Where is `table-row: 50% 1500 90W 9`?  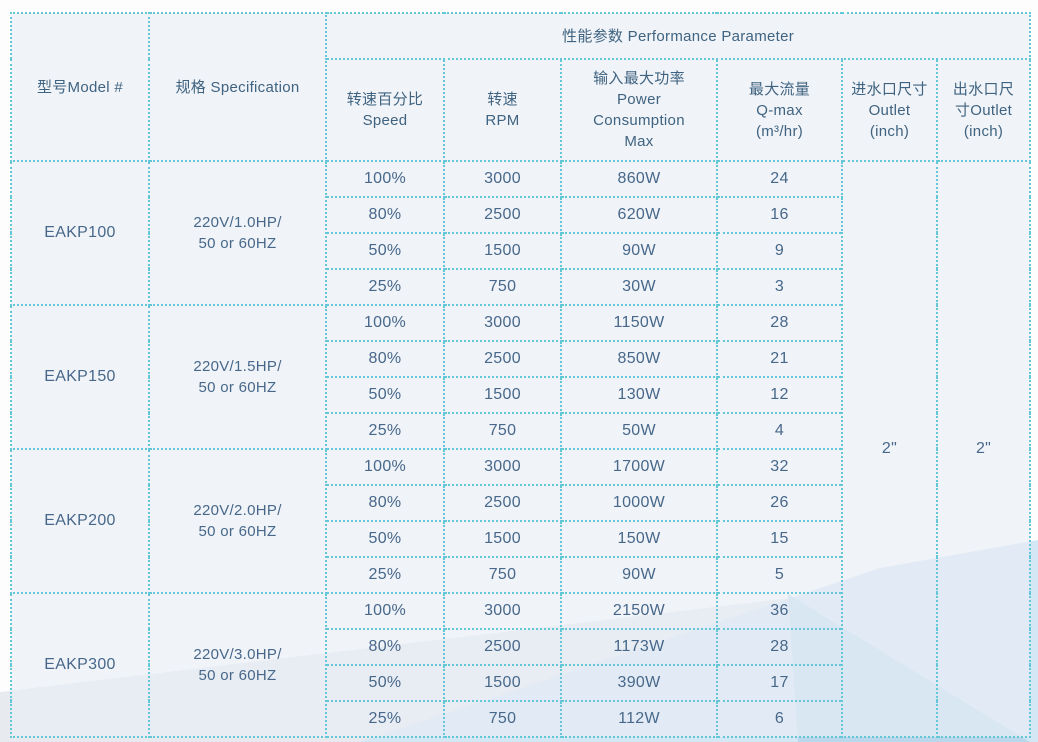
table-row: 50% 1500 90W 9 is located at coordinates (520, 251).